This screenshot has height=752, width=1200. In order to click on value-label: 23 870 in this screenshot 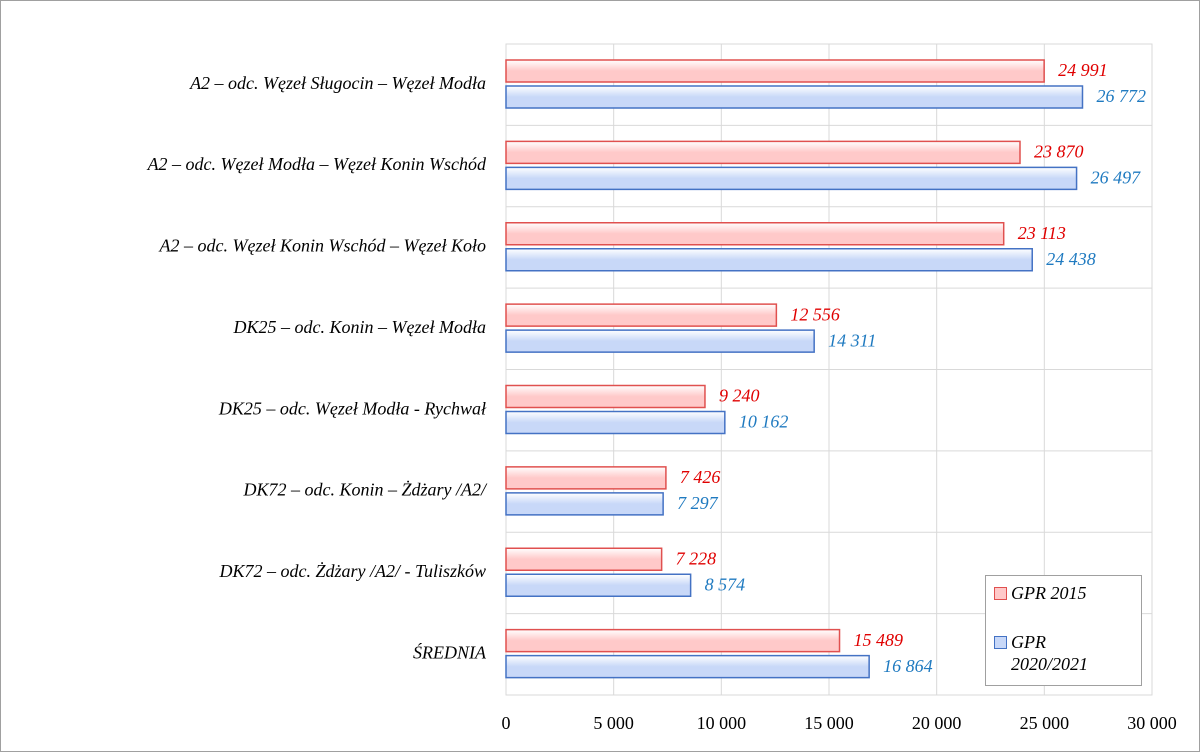, I will do `click(1059, 152)`.